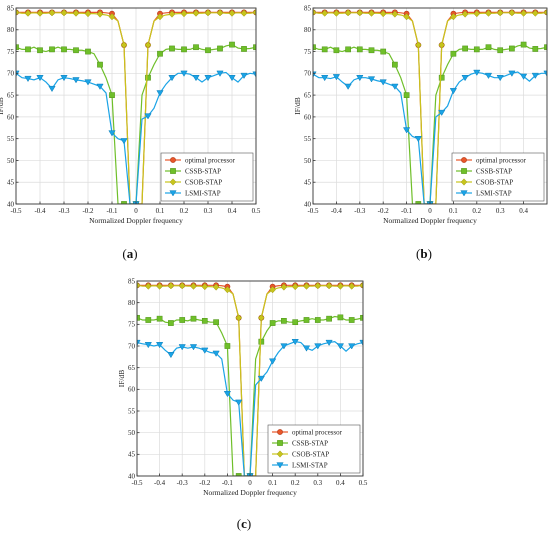  Describe the element at coordinates (132, 325) in the screenshot. I see `y-tick-label: 75` at that location.